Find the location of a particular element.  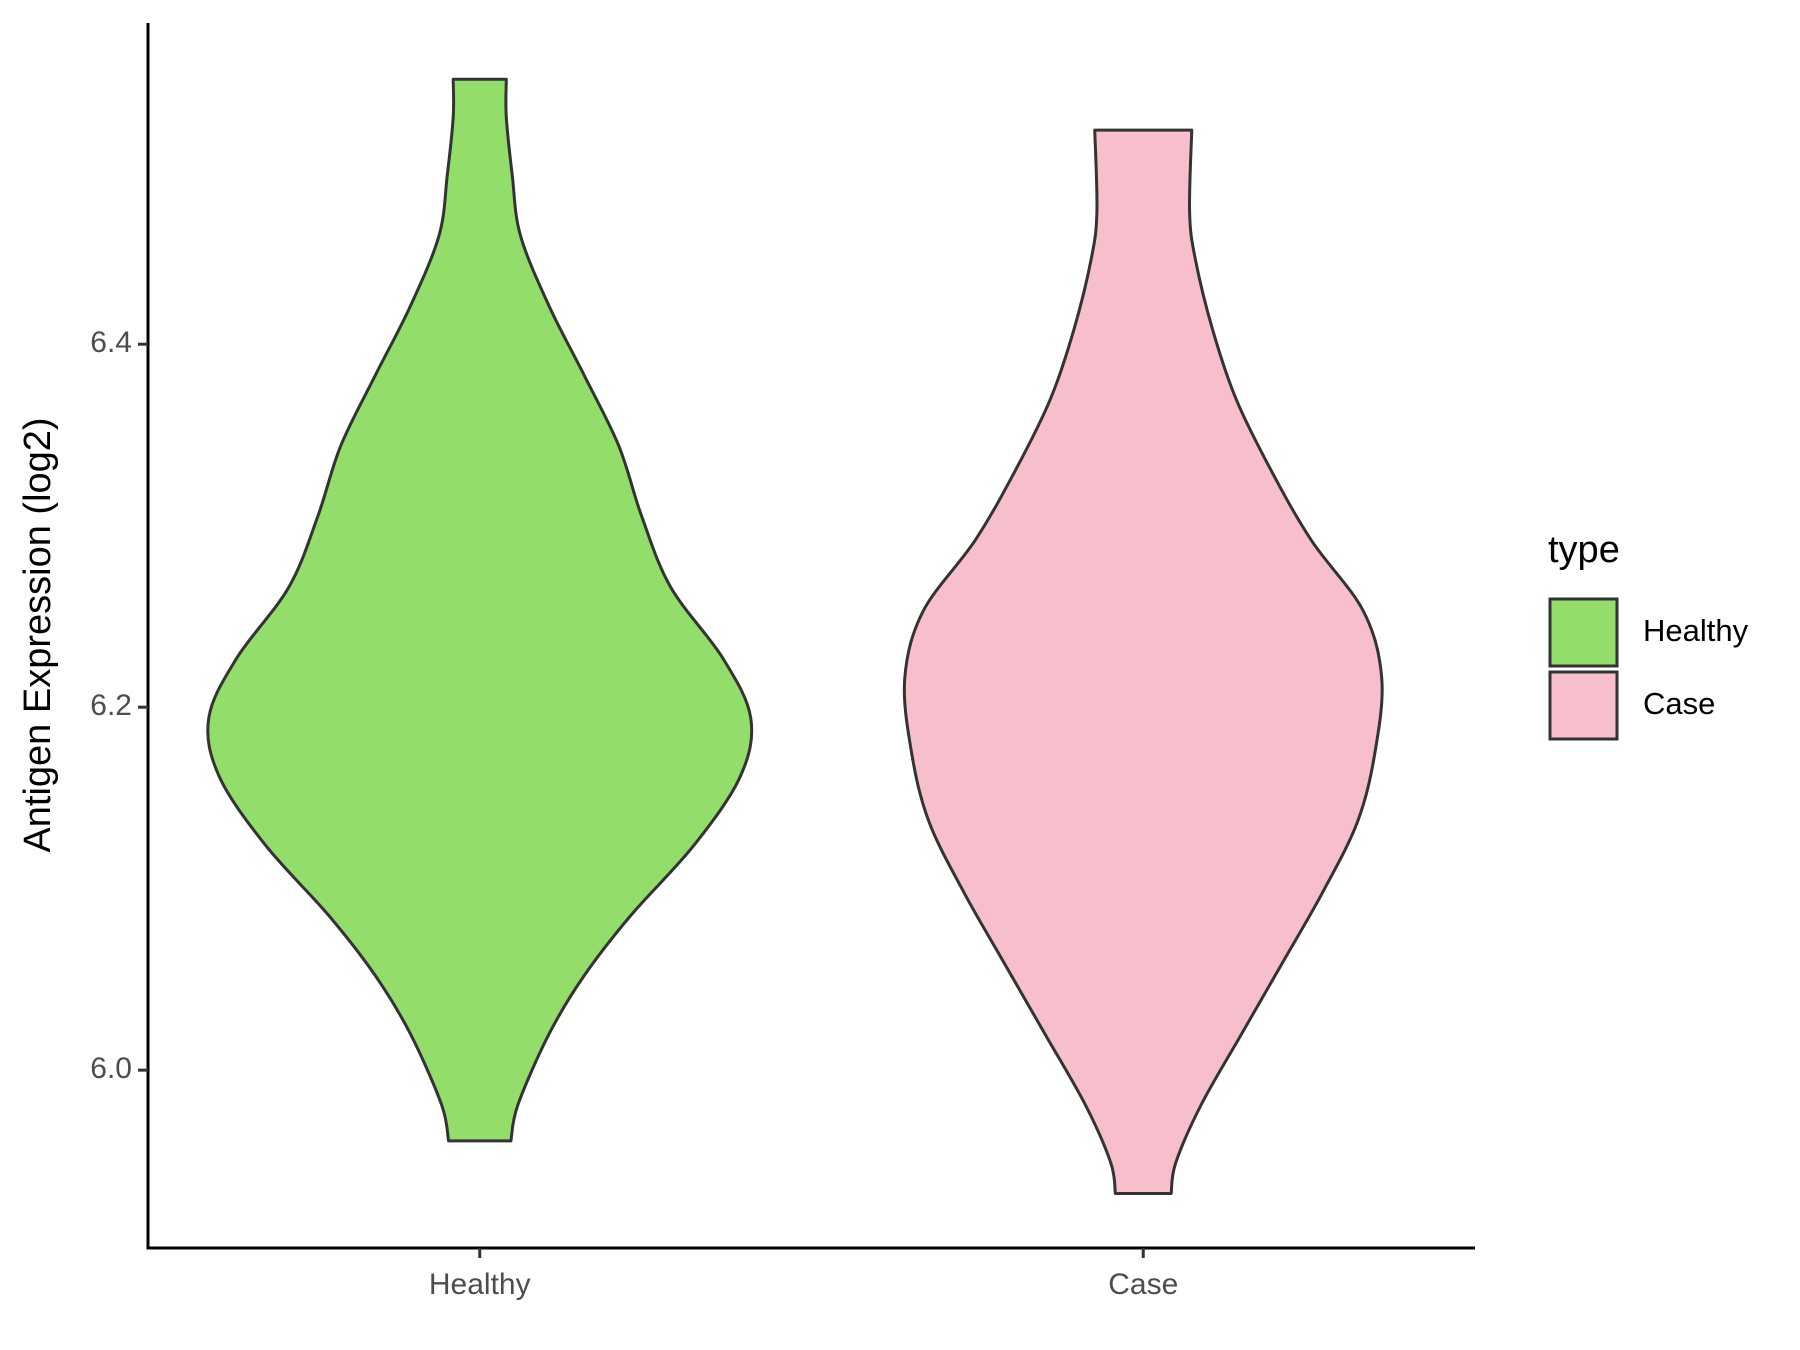

legend-label: Case is located at coordinates (1679, 703).